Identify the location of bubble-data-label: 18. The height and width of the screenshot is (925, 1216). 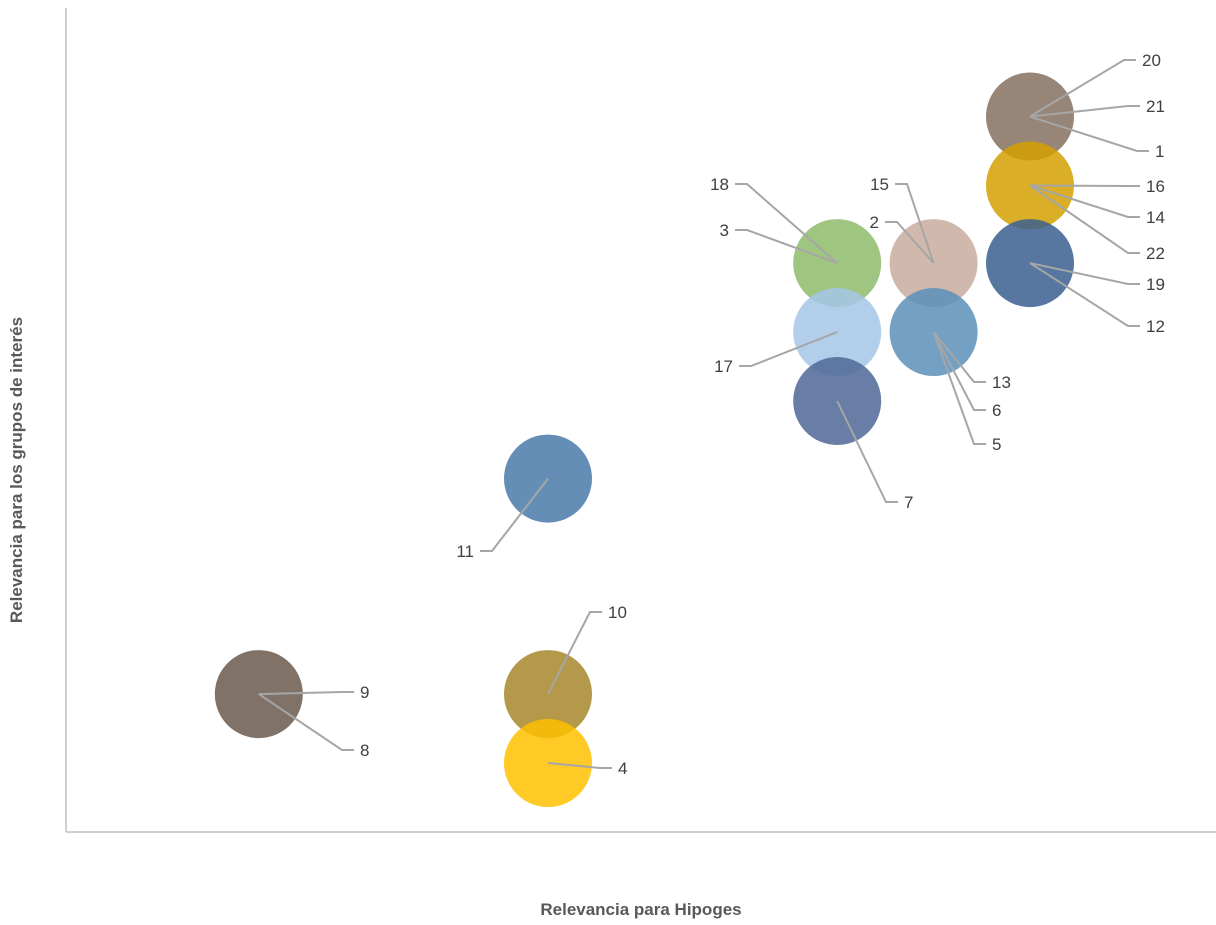
(719, 184).